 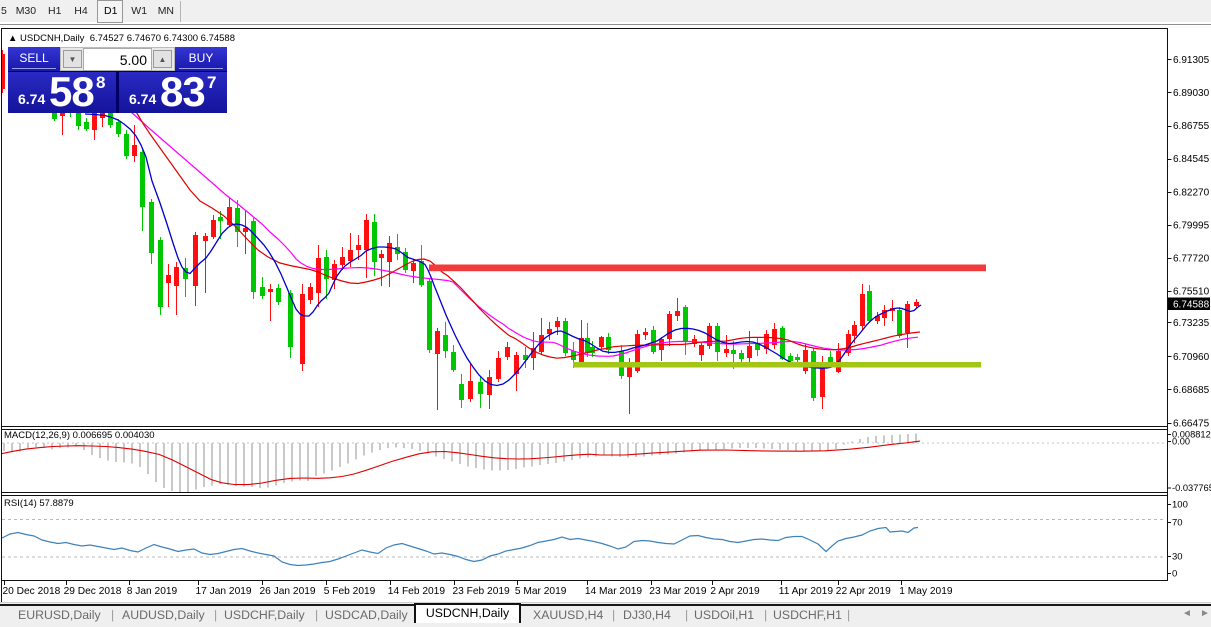 What do you see at coordinates (288, 591) in the screenshot?
I see `svg-text: 26 Jan 2019` at bounding box center [288, 591].